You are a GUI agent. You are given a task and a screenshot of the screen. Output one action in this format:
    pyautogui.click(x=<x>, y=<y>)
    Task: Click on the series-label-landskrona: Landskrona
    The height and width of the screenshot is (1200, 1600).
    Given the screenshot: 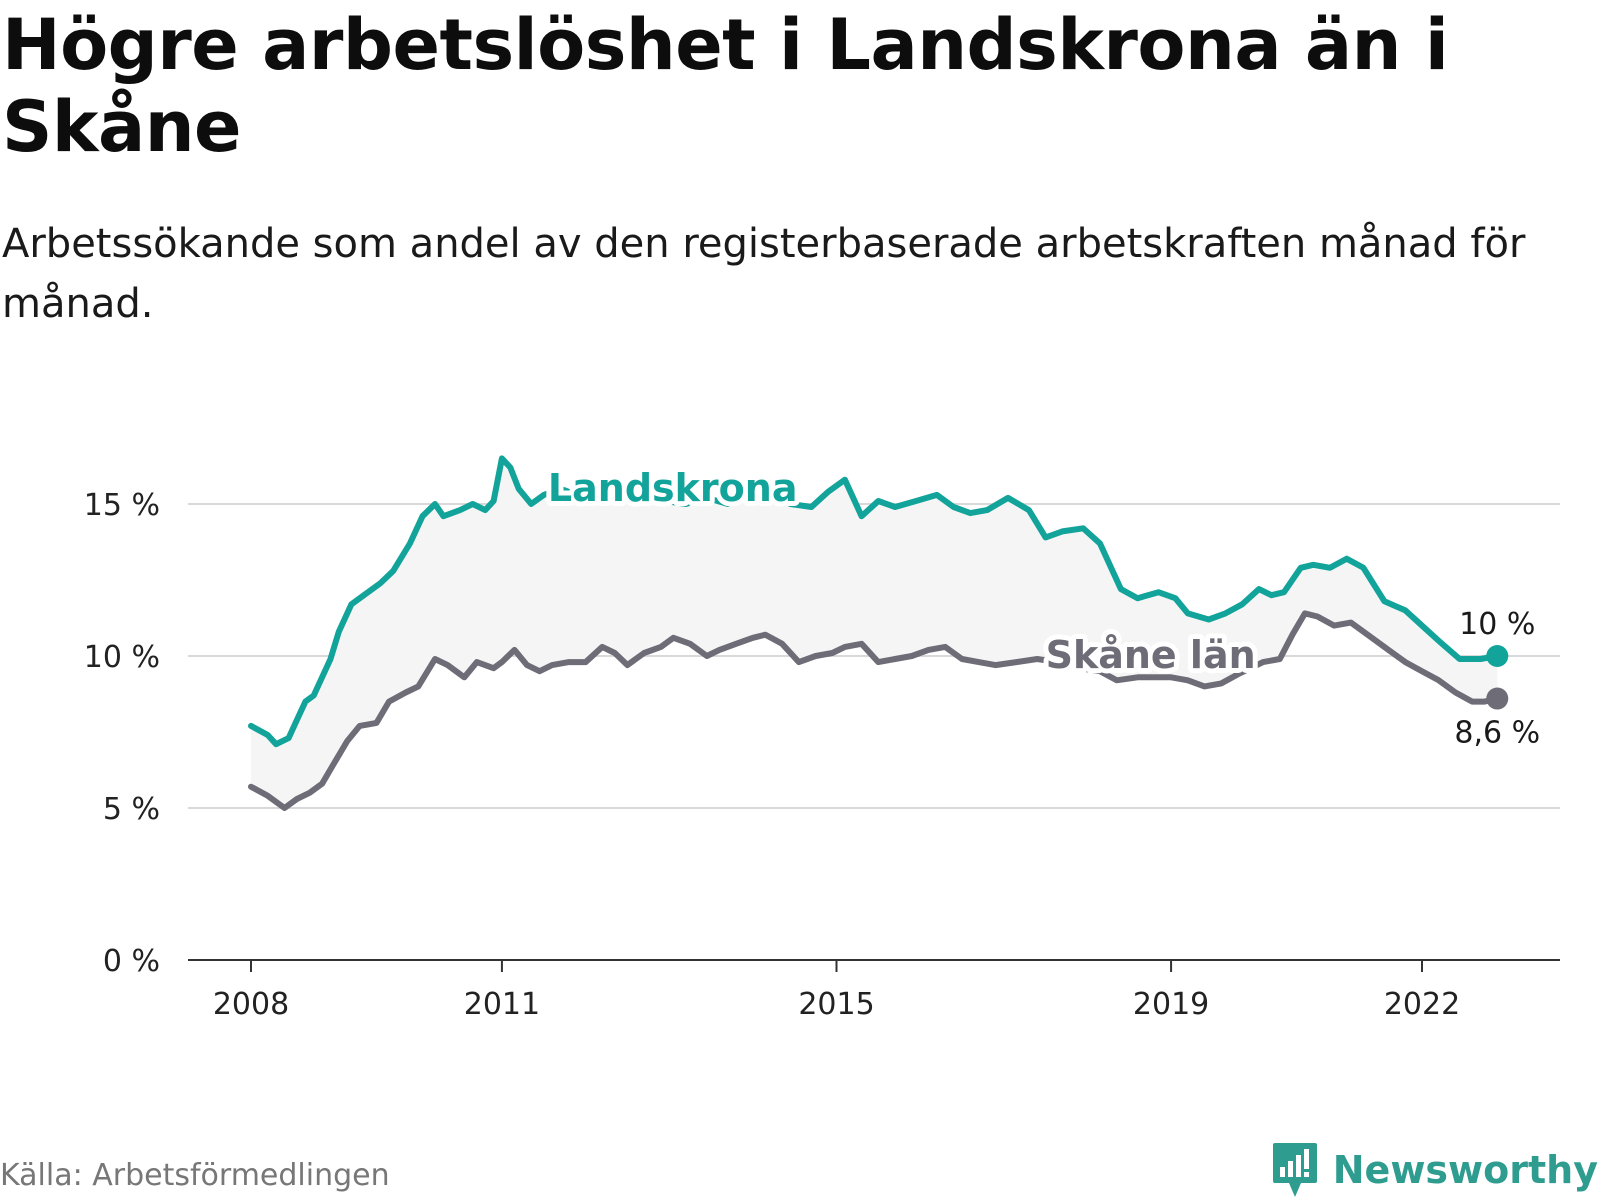 What is the action you would take?
    pyautogui.click(x=673, y=488)
    